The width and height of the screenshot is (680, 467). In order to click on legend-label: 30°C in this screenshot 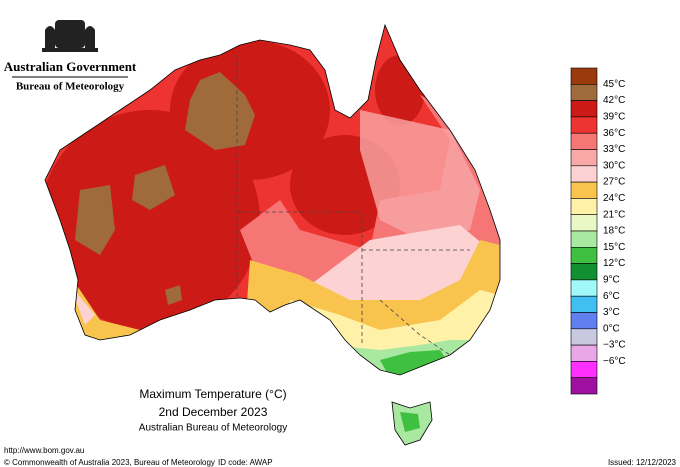, I will do `click(614, 165)`.